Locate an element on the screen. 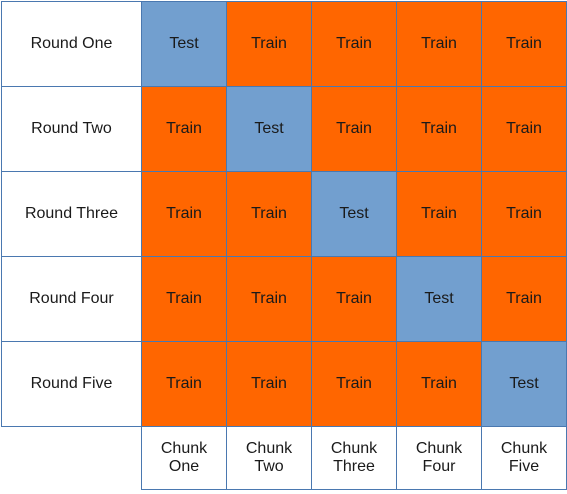 The image size is (567, 494). chunk-label-line2: One is located at coordinates (184, 466).